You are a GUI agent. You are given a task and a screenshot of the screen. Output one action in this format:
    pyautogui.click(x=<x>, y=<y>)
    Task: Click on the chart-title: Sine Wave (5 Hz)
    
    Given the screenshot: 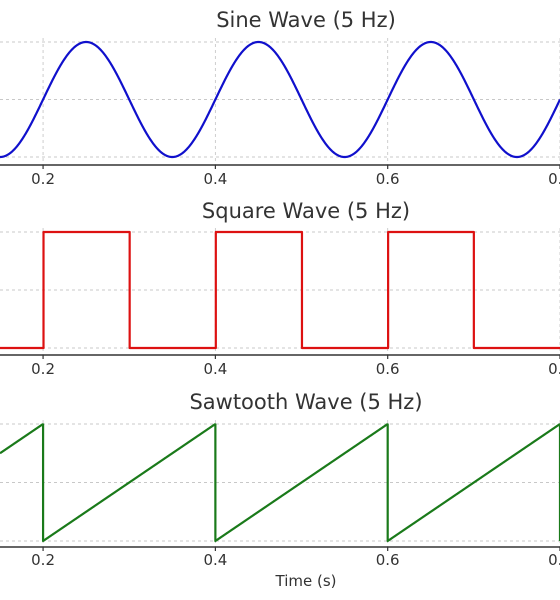 What is the action you would take?
    pyautogui.click(x=306, y=20)
    